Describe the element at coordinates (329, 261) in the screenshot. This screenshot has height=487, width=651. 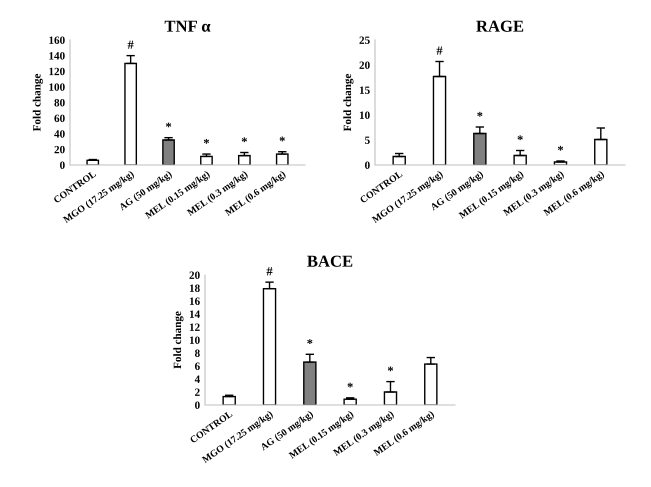
I see `chart-title: BACE` at that location.